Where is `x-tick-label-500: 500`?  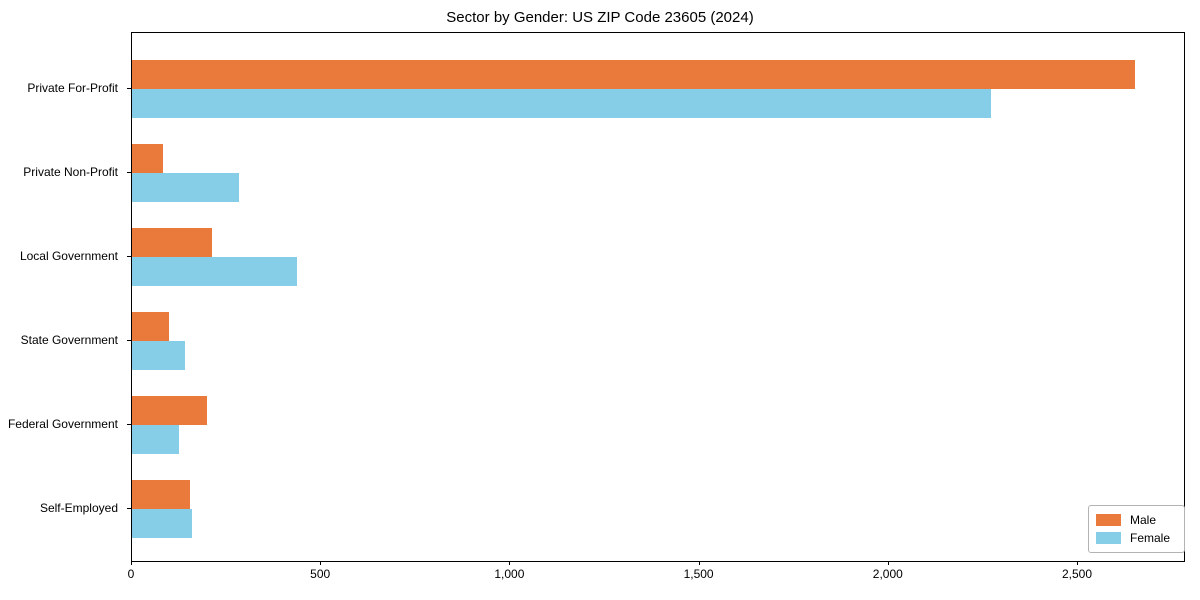
x-tick-label-500: 500 is located at coordinates (320, 574).